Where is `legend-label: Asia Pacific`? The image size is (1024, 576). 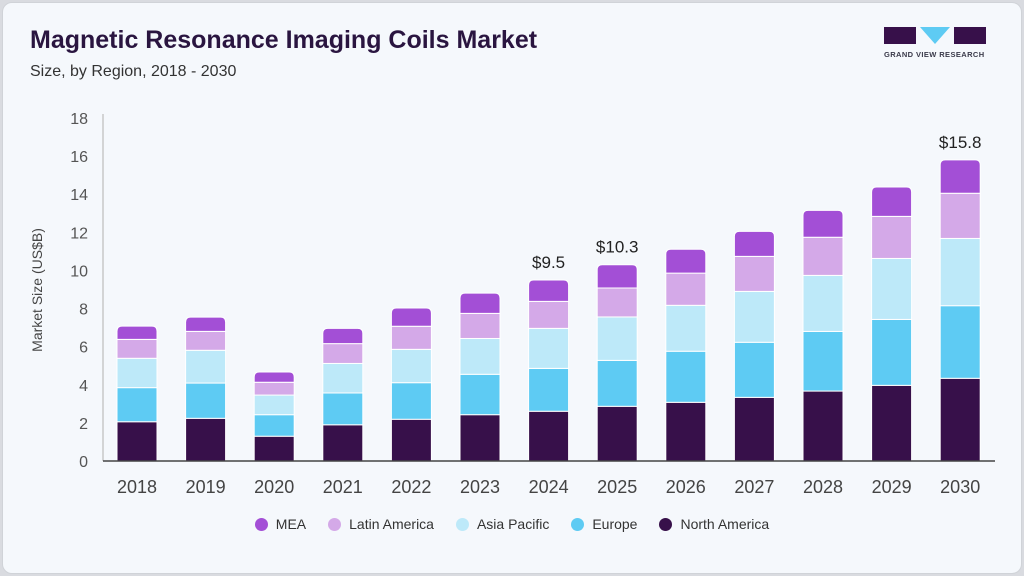
legend-label: Asia Pacific is located at coordinates (513, 524).